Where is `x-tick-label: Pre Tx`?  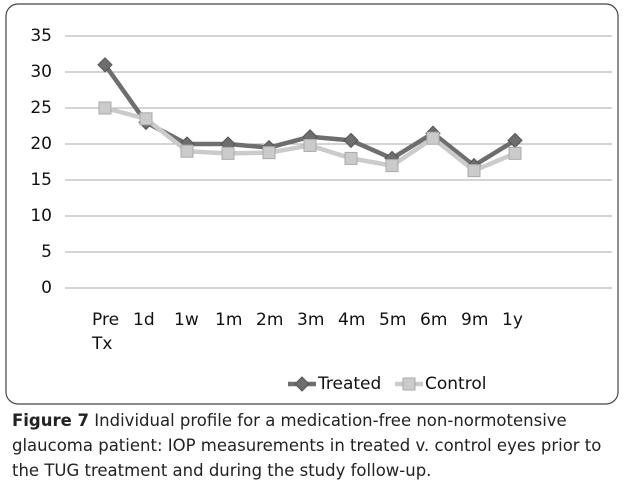 x-tick-label: Pre Tx is located at coordinates (106, 332).